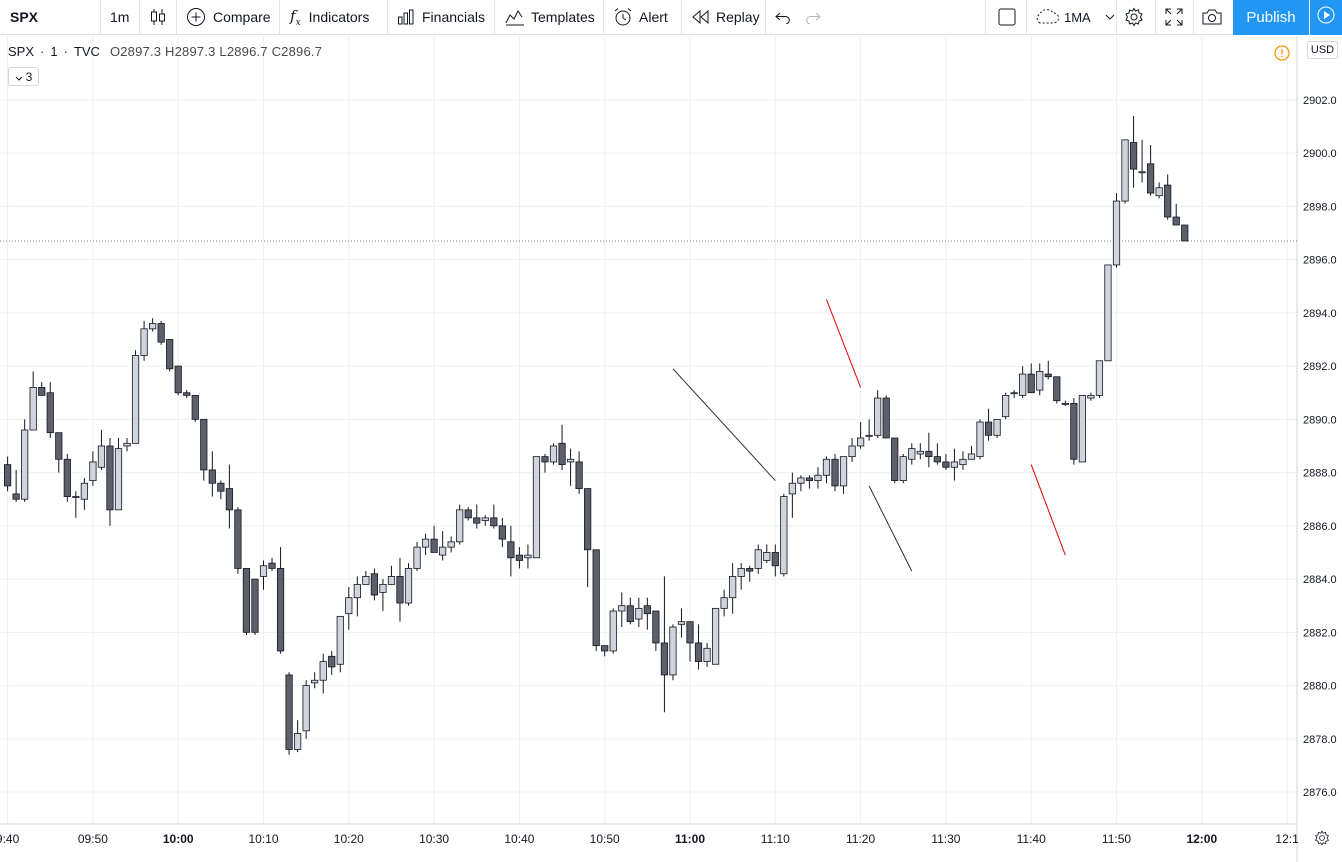  What do you see at coordinates (119, 17) in the screenshot?
I see `interval-button: 1m` at bounding box center [119, 17].